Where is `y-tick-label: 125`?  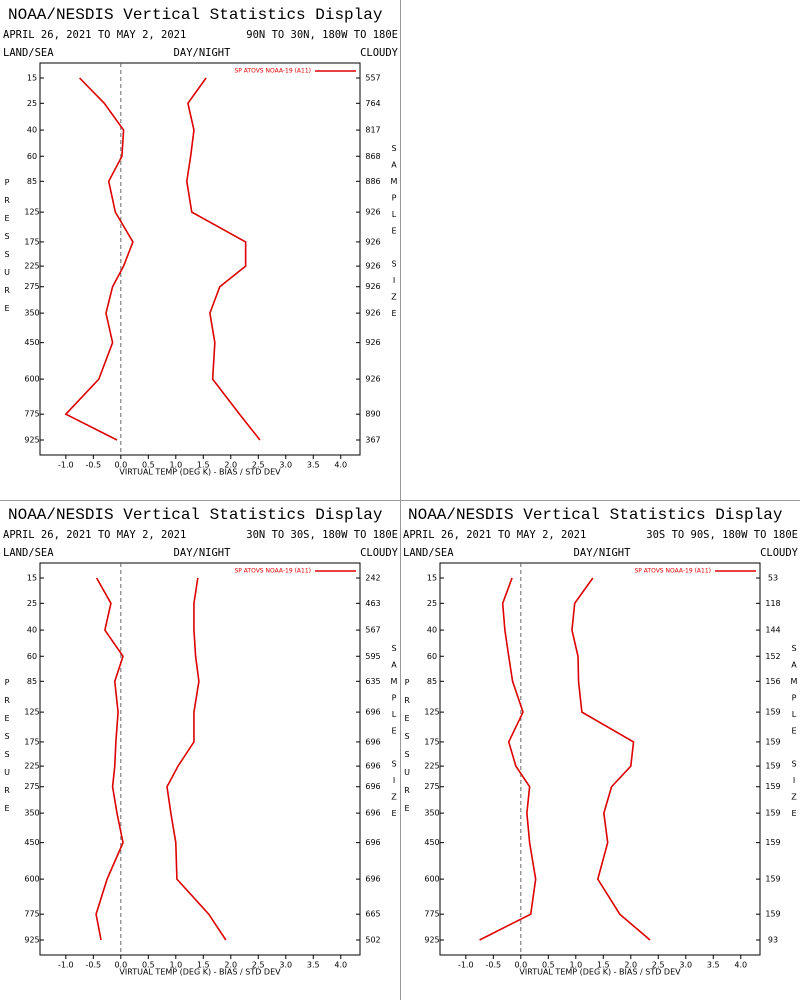
y-tick-label: 125 is located at coordinates (31, 212).